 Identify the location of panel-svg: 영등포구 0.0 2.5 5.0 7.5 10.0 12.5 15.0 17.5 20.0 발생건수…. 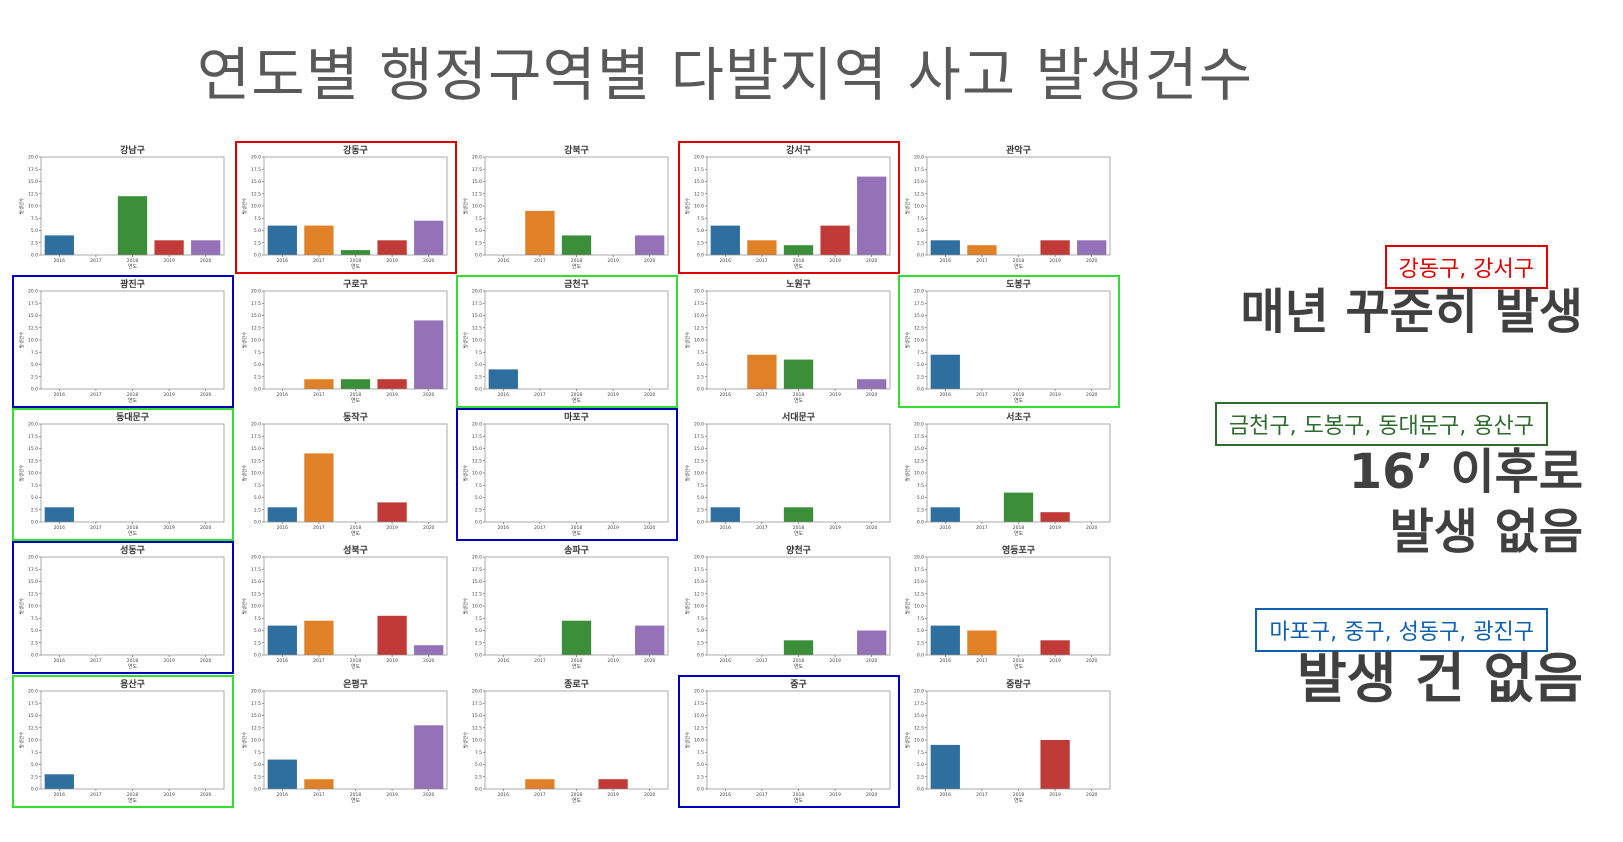
(1007, 607).